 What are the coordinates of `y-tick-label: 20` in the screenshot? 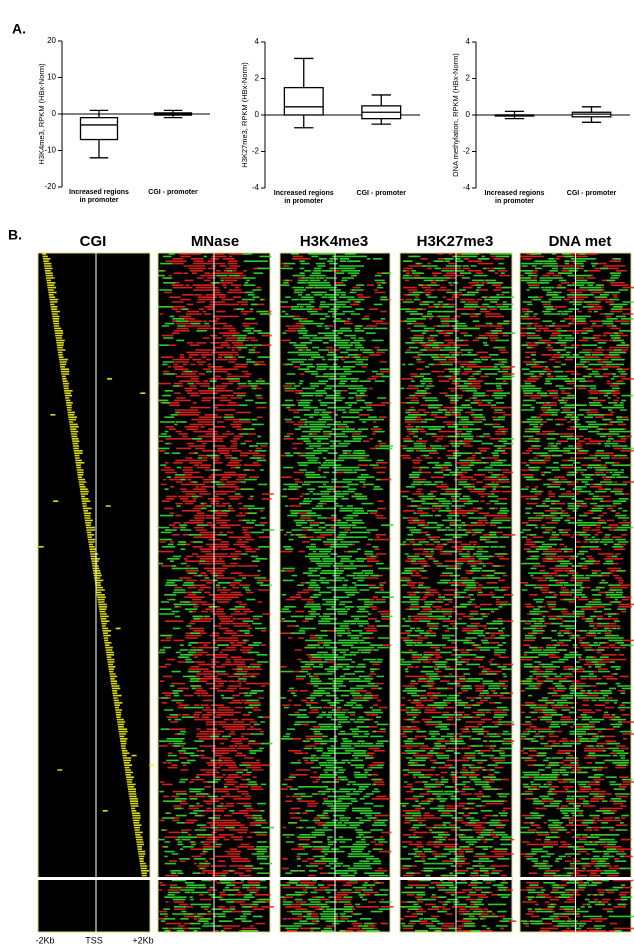 It's located at (51, 40).